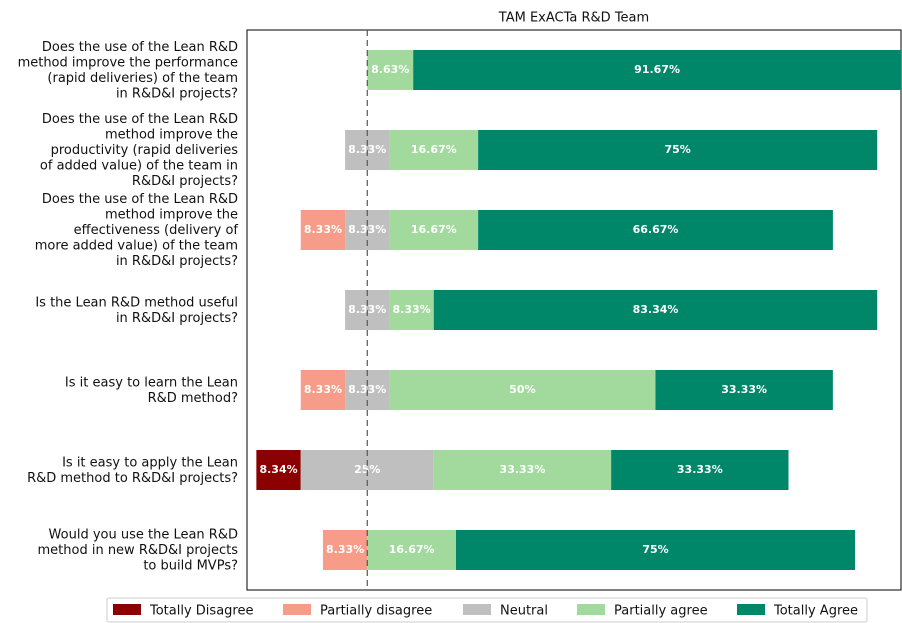 This screenshot has width=902, height=623. Describe the element at coordinates (661, 611) in the screenshot. I see `legend-label: Partially agree` at that location.